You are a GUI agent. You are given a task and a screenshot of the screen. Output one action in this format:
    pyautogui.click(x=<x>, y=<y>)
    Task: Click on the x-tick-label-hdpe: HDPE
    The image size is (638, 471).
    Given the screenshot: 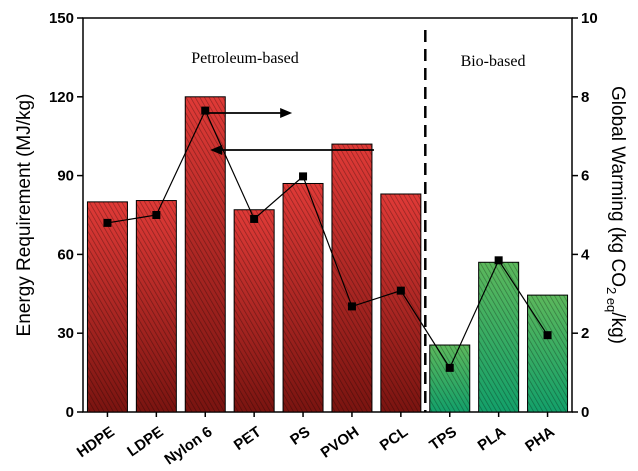 What is the action you would take?
    pyautogui.click(x=96, y=442)
    